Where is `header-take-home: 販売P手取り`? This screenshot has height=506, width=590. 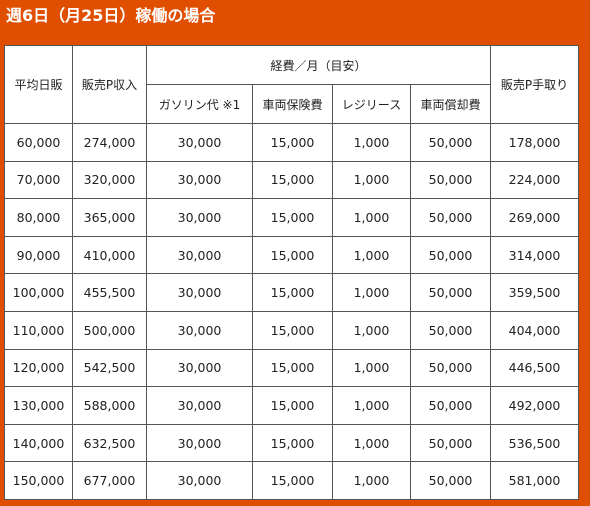 header-take-home: 販売P手取り is located at coordinates (535, 84).